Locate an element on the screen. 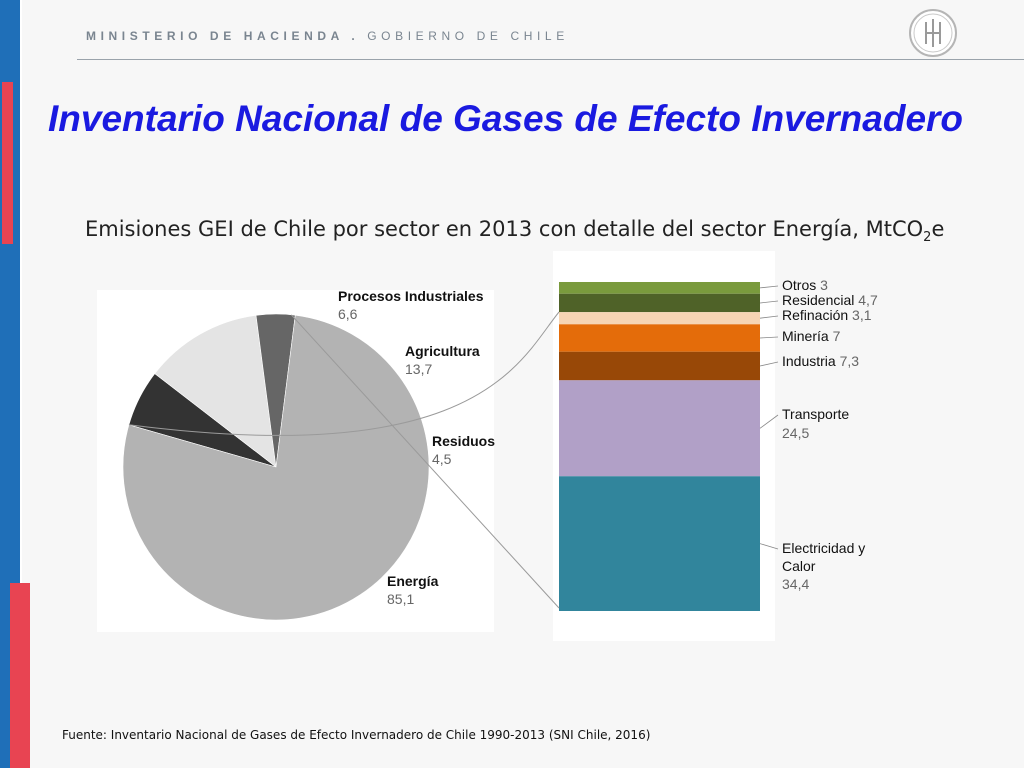 The image size is (1024, 768). subtitle-suffix: e is located at coordinates (938, 229).